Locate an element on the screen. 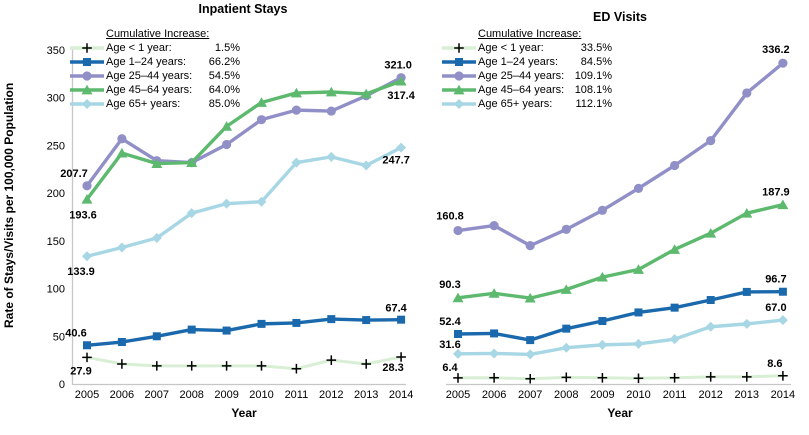 The width and height of the screenshot is (809, 435). legend-cumulative-increase-value: 66.2% is located at coordinates (224, 62).